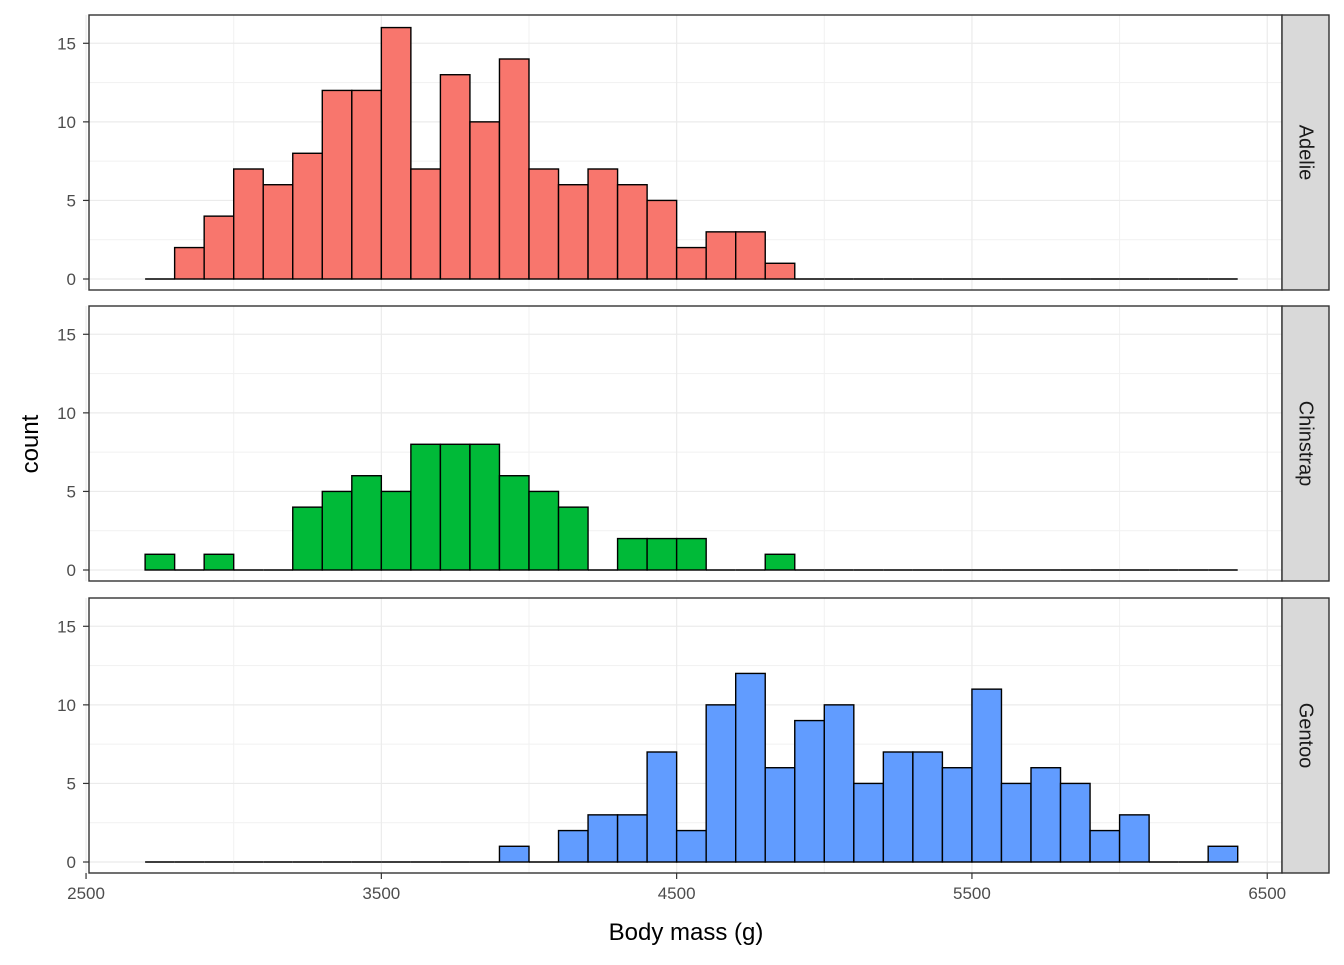 The height and width of the screenshot is (965, 1344). Describe the element at coordinates (1267, 893) in the screenshot. I see `x-tick-label: 6500` at that location.